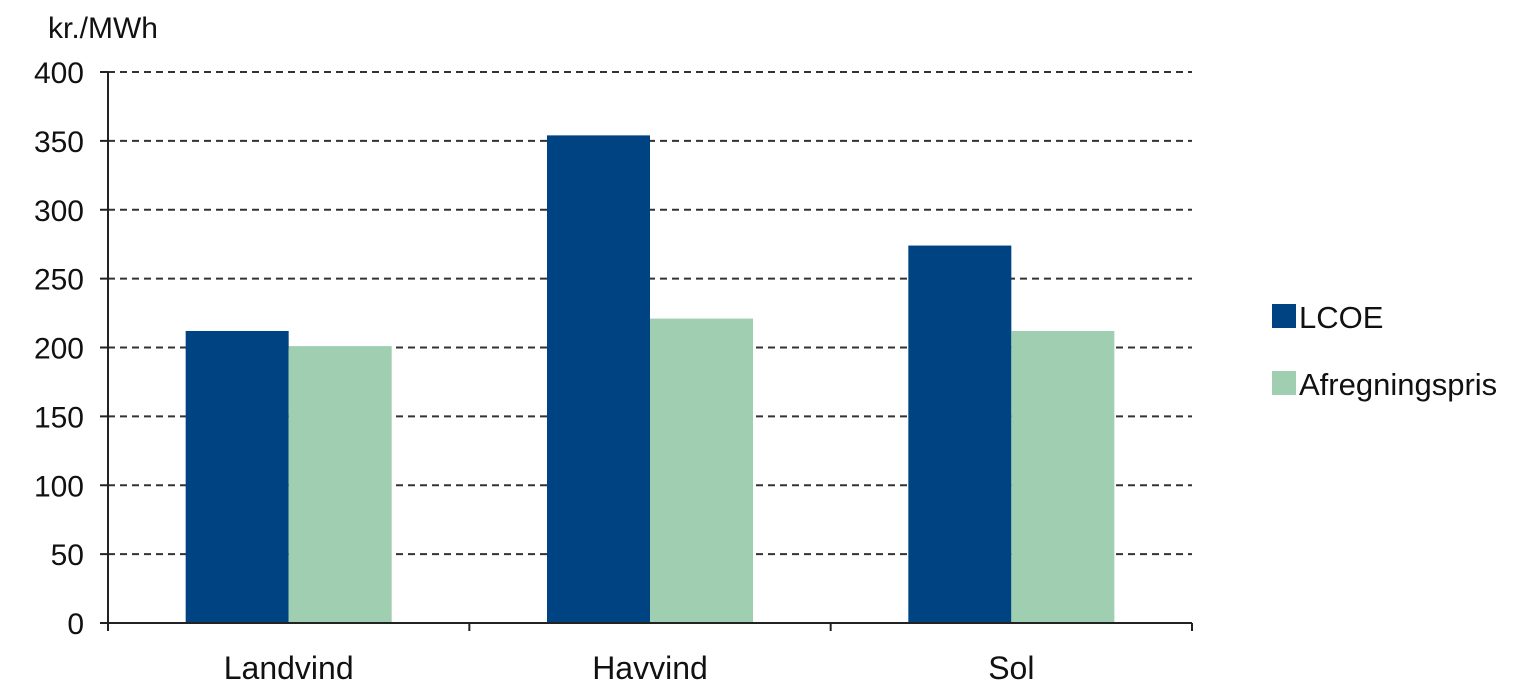  Describe the element at coordinates (237, 476) in the screenshot. I see `bar-lcoe-landvind` at that location.